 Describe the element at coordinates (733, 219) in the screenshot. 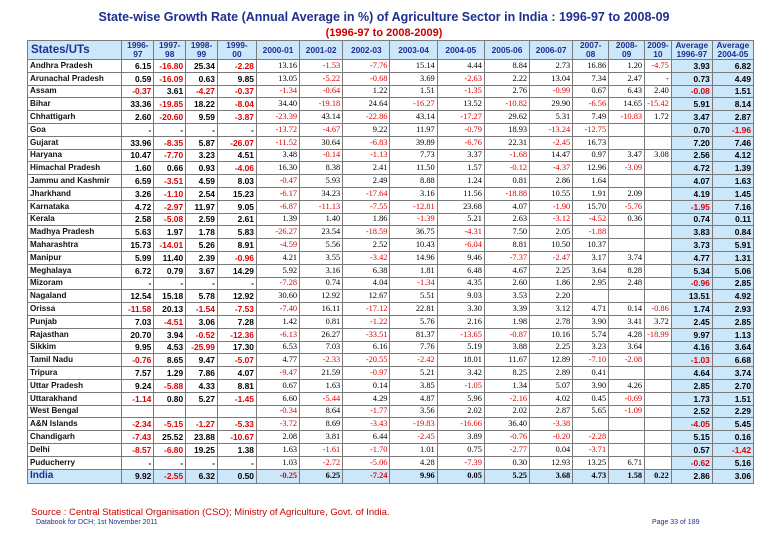

I see `table-cell: 0.11` at that location.